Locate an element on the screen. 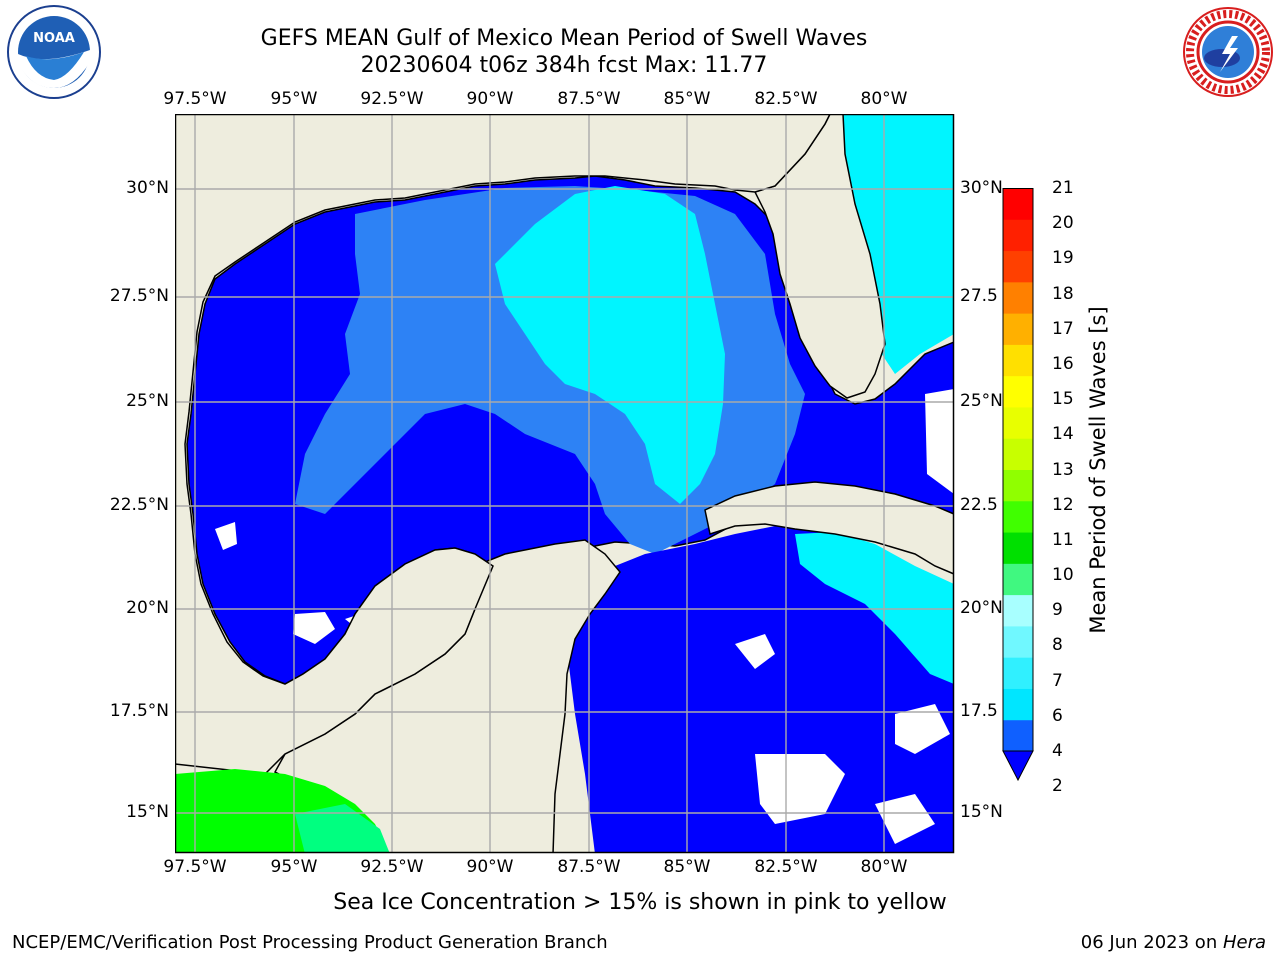 This screenshot has height=960, width=1280. colorbar is located at coordinates (1019, 490).